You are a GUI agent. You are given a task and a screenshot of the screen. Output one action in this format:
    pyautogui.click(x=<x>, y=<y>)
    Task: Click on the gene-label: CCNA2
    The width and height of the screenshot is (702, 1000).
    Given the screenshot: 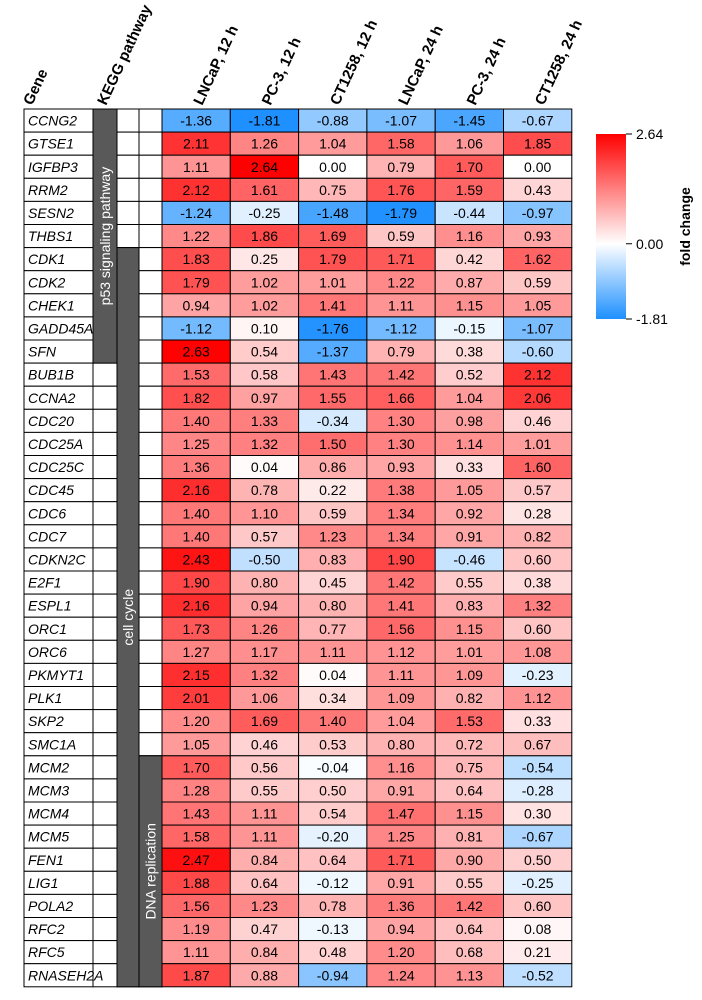 What is the action you would take?
    pyautogui.click(x=52, y=398)
    